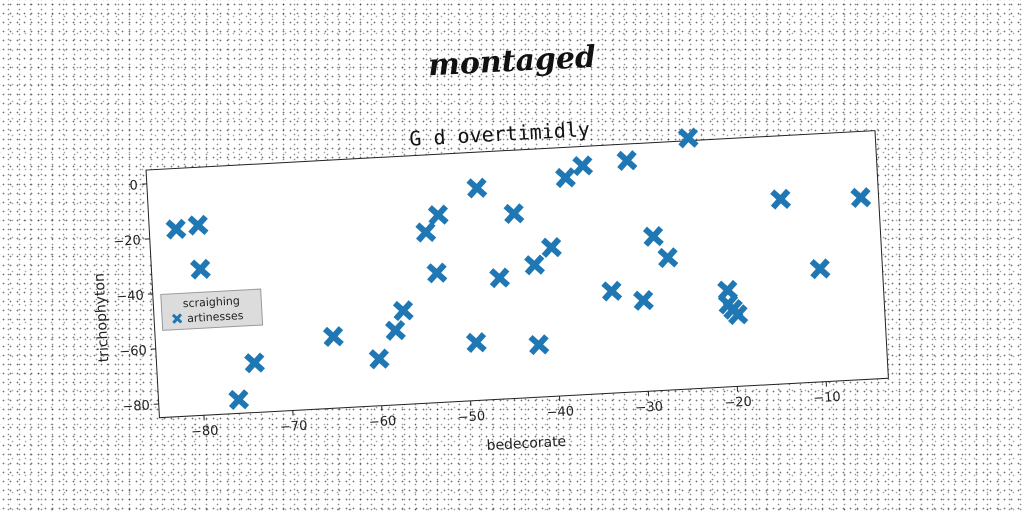 This screenshot has height=512, width=1024. I want to click on x-tick-label: −20, so click(738, 403).